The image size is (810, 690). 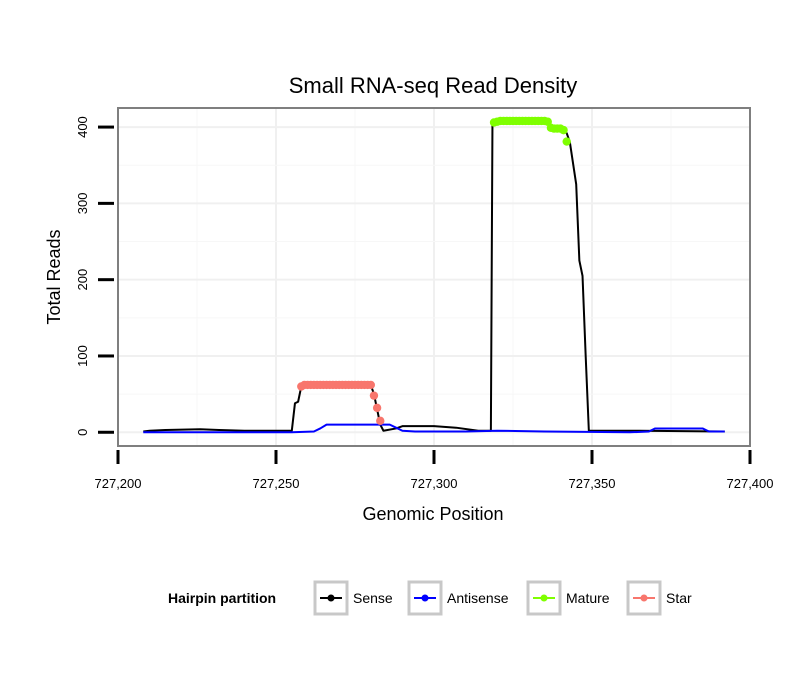 What do you see at coordinates (433, 85) in the screenshot?
I see `chart-title: Small RNA-seq Read Density` at bounding box center [433, 85].